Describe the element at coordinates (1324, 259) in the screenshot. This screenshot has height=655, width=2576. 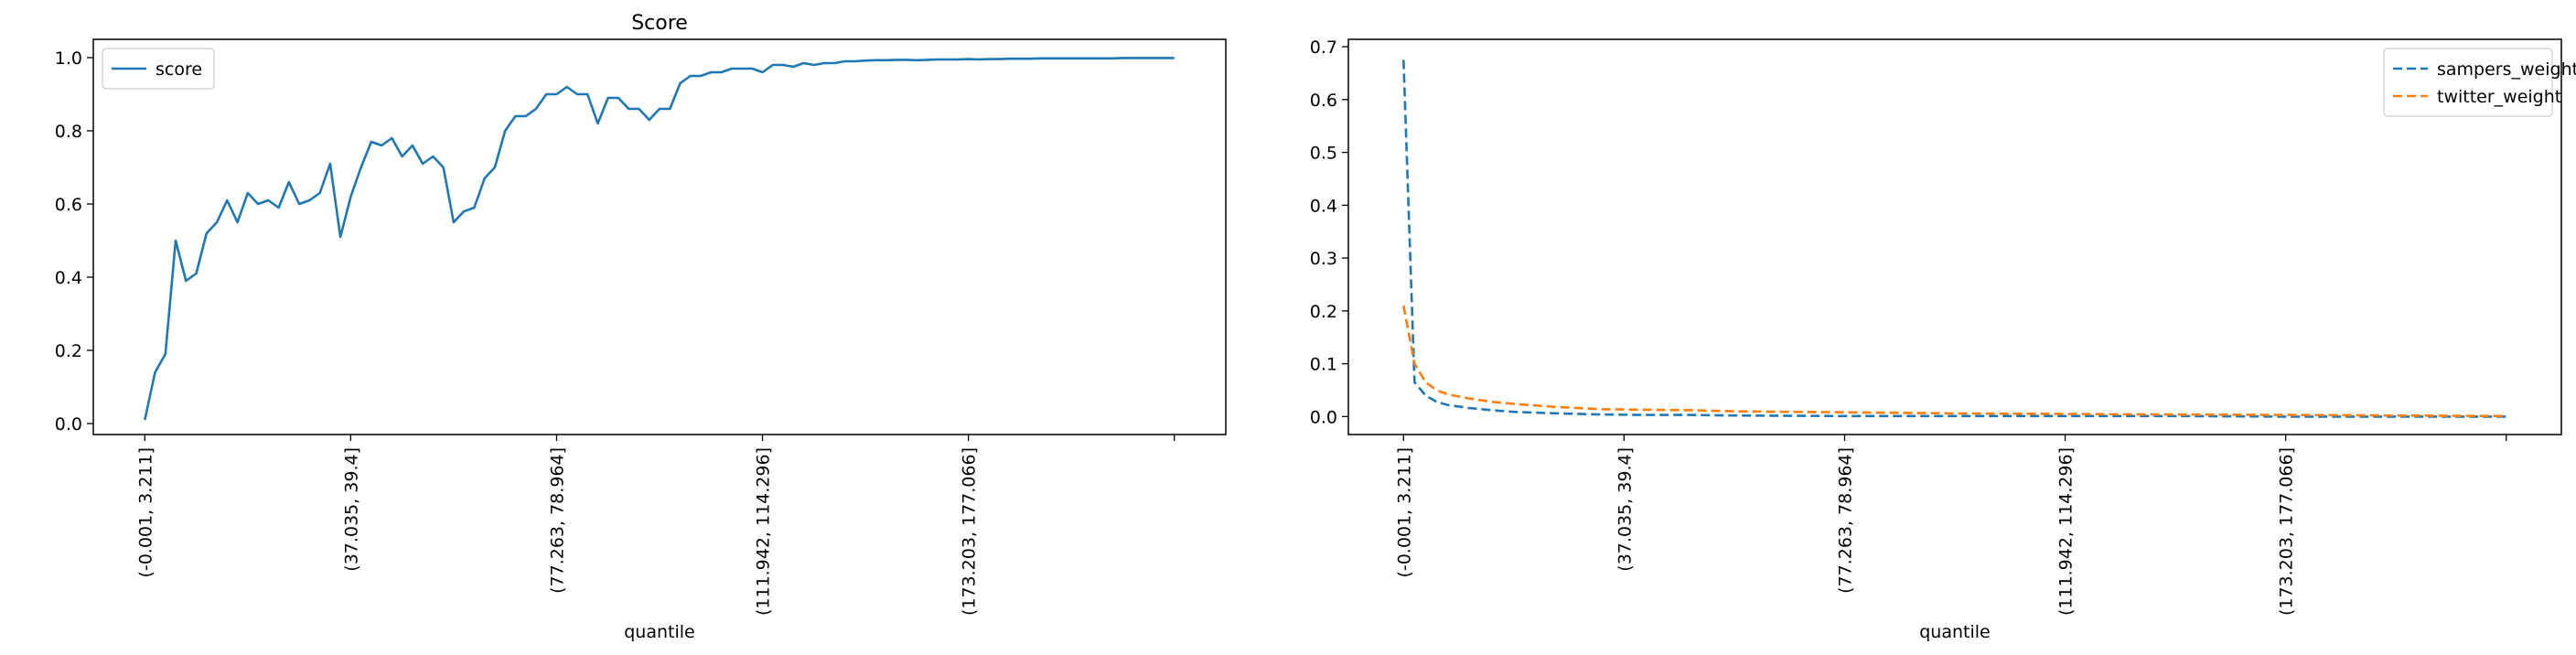
I see `y-tick-label: 0.3` at that location.